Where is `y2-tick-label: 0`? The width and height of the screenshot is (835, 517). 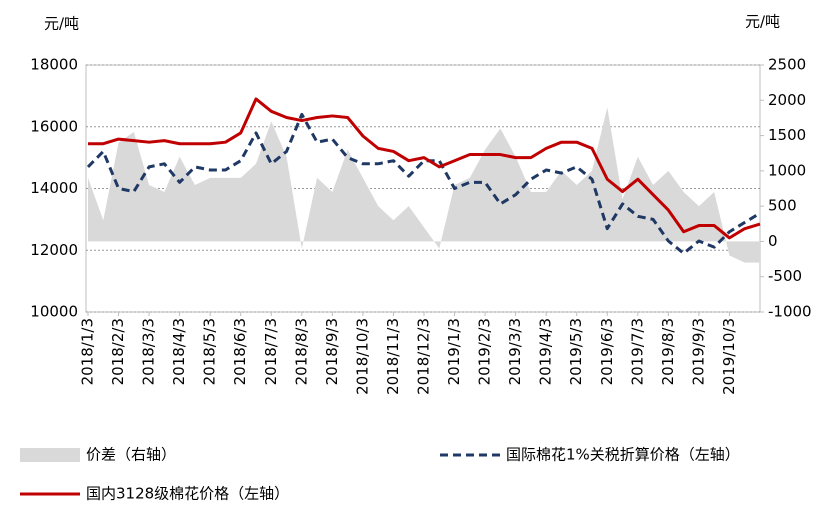
y2-tick-label: 0 is located at coordinates (773, 241).